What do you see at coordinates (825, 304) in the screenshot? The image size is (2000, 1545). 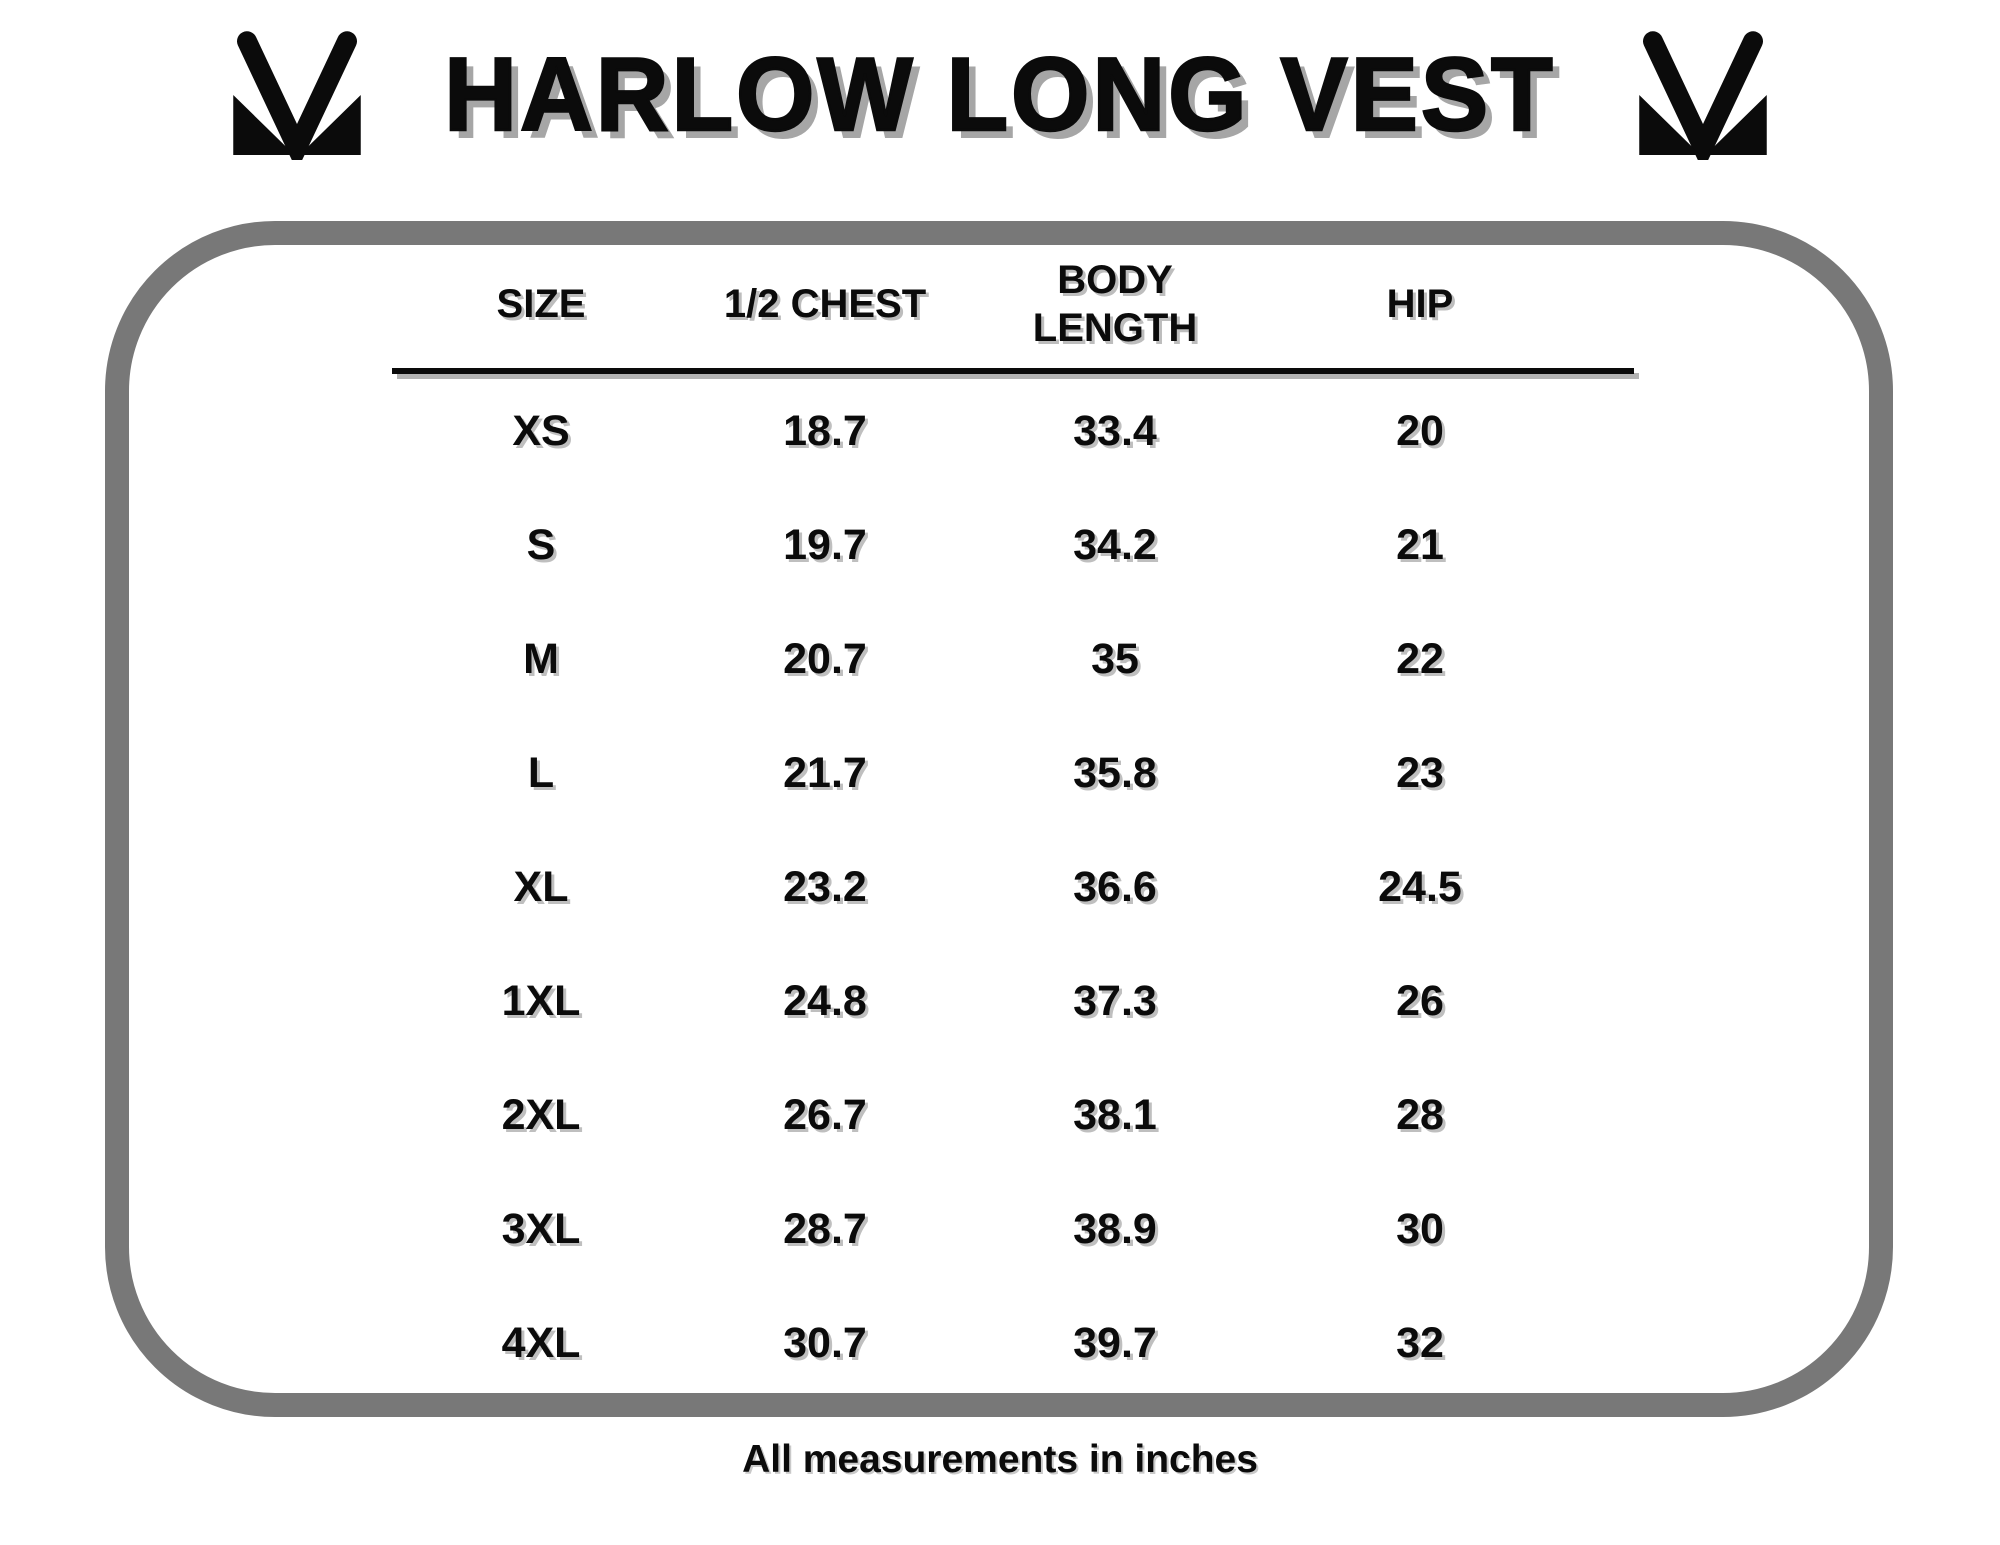 I see `column-header-half-chest: 1/2 CHEST` at bounding box center [825, 304].